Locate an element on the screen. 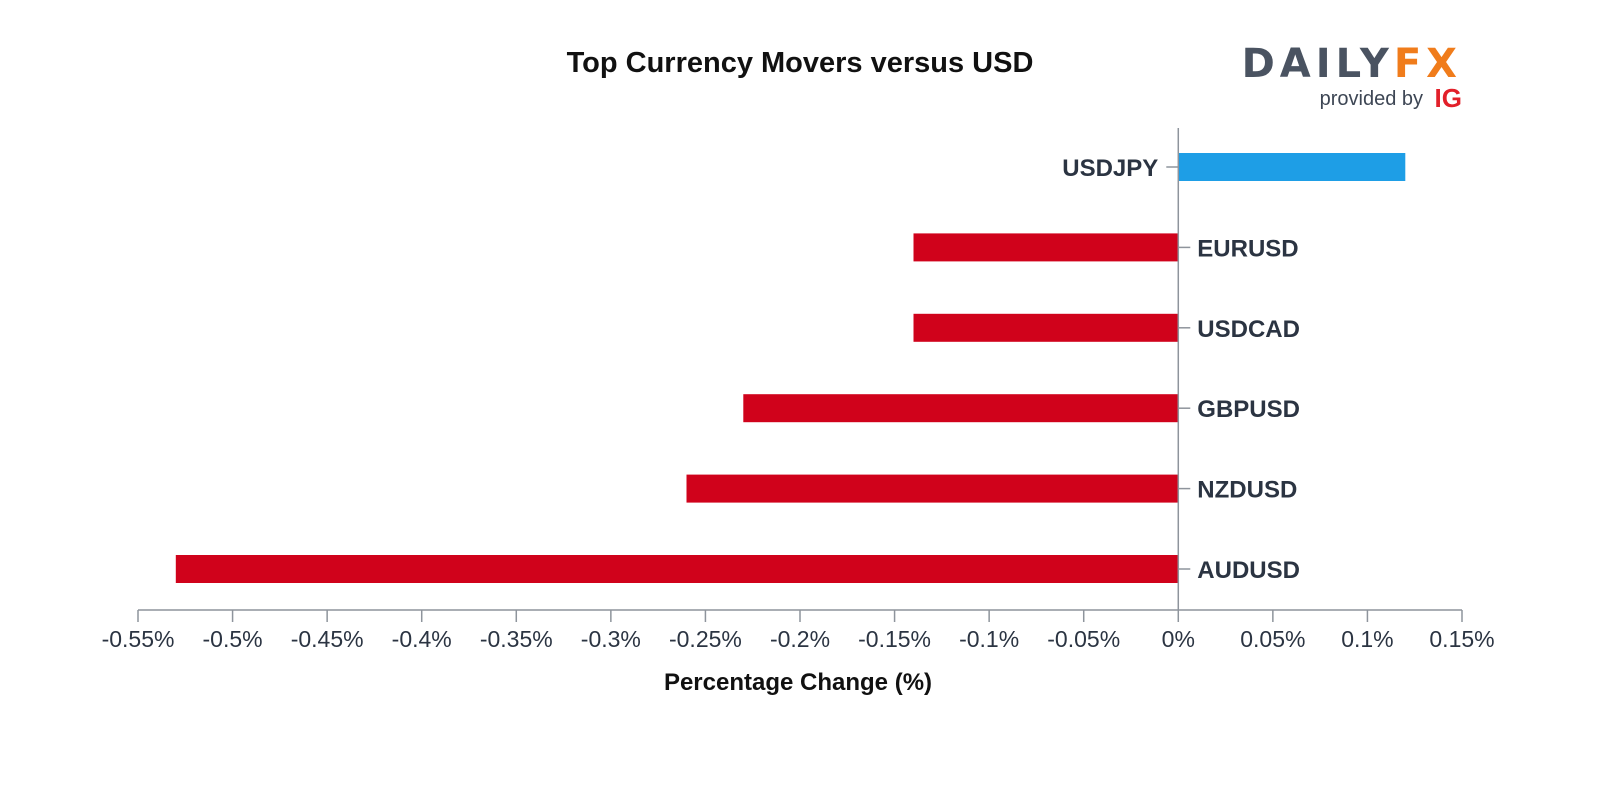  category-label-eurusd: EURUSD is located at coordinates (1247, 248).